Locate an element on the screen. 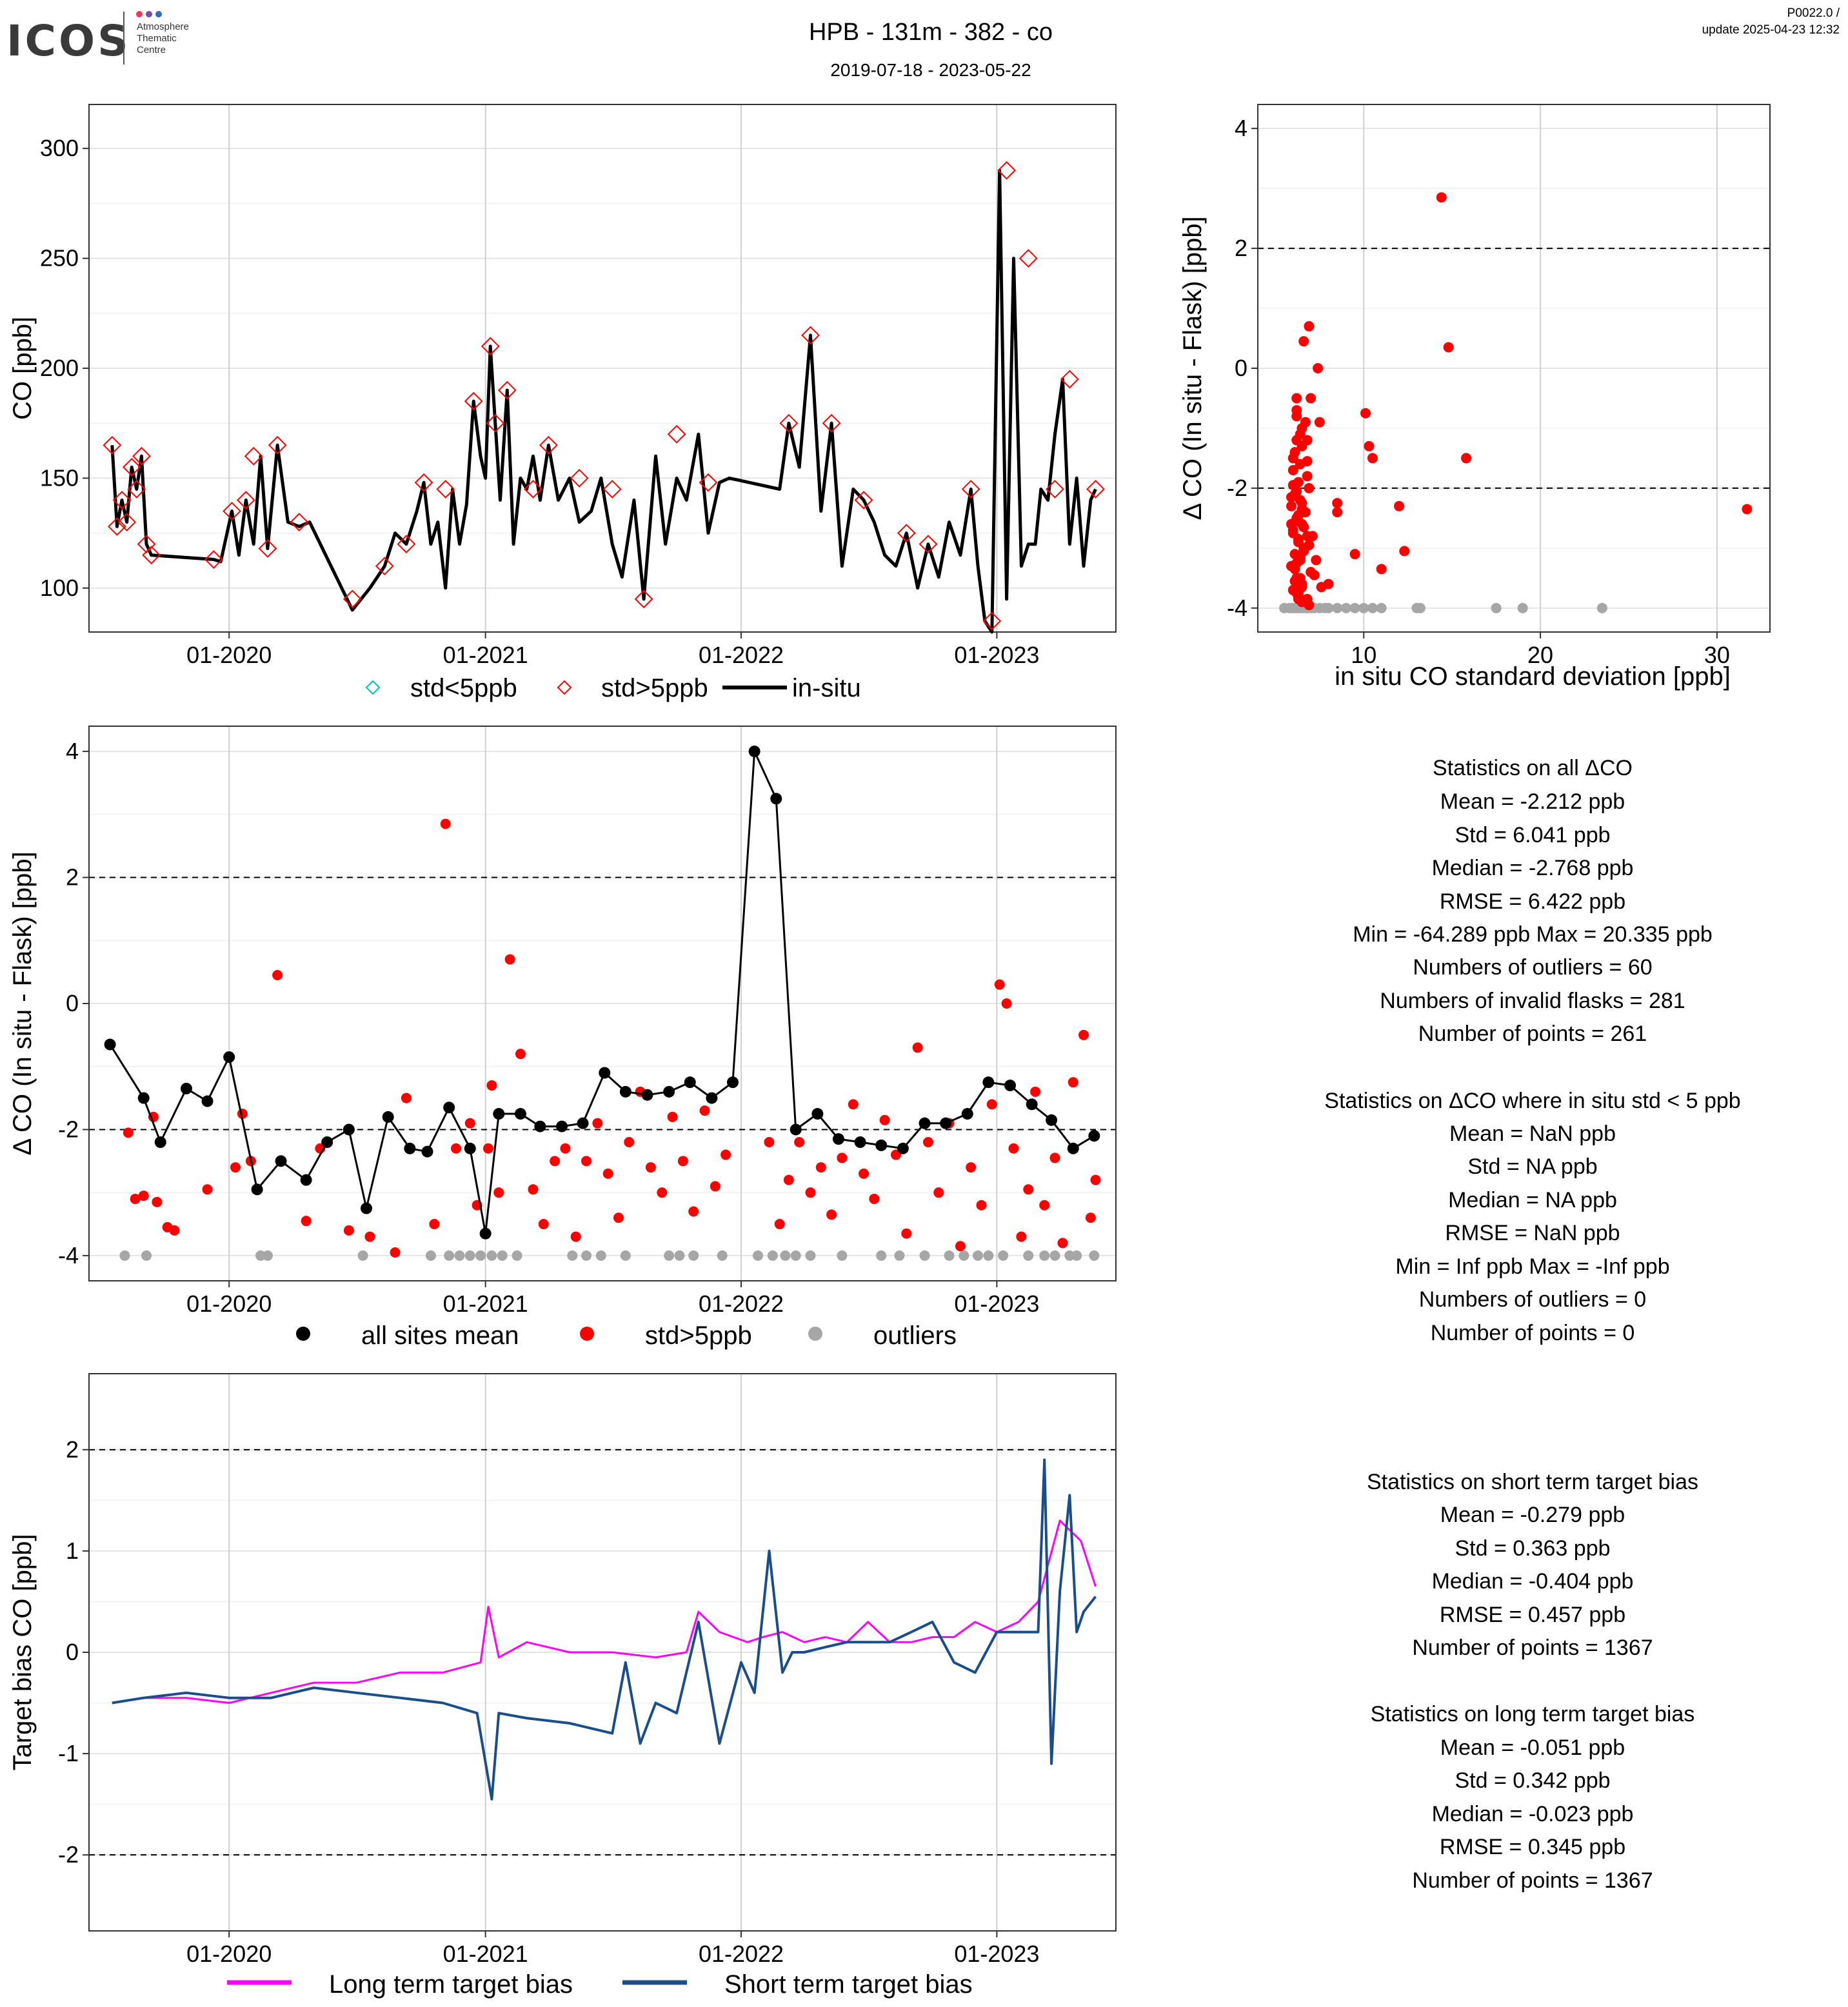  stats-title: Statistics on short term target bias is located at coordinates (1532, 1482).